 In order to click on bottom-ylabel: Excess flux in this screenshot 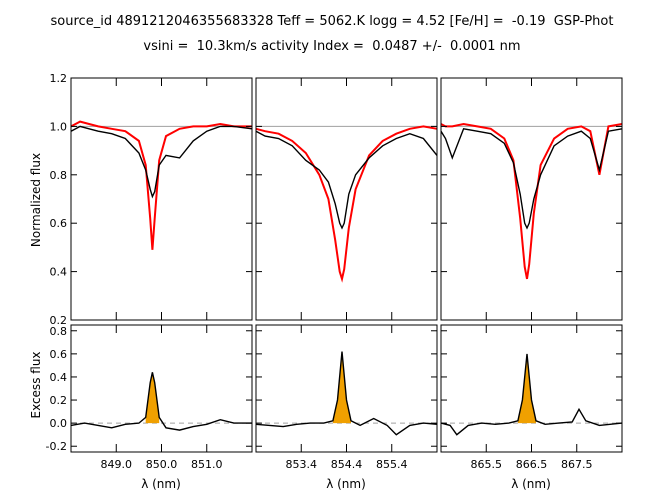, I will do `click(36, 384)`.